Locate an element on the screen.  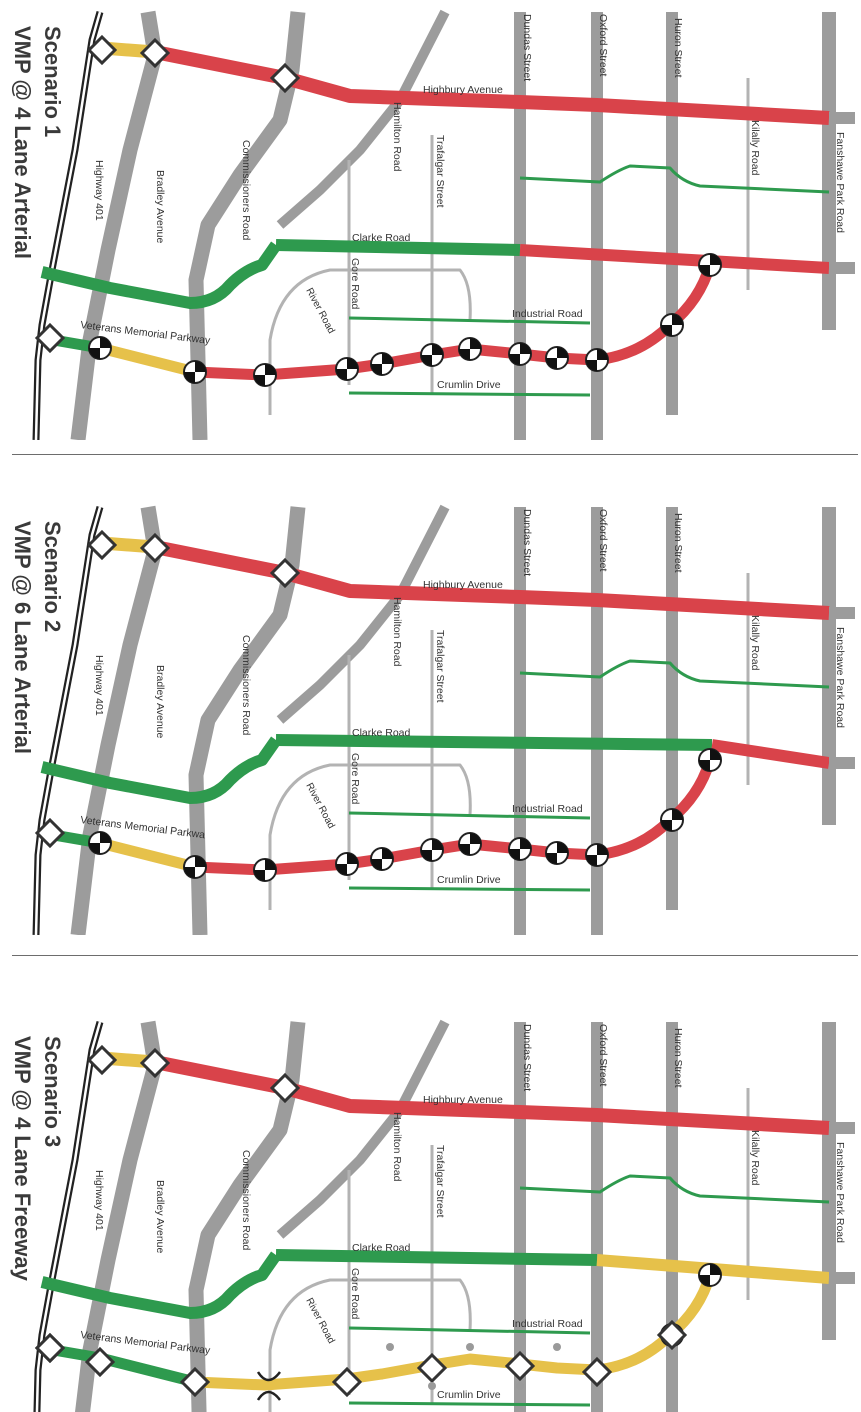
scenario-subtitle: VMP @ 4 Lane Freeway is located at coordinates (22, 1159).